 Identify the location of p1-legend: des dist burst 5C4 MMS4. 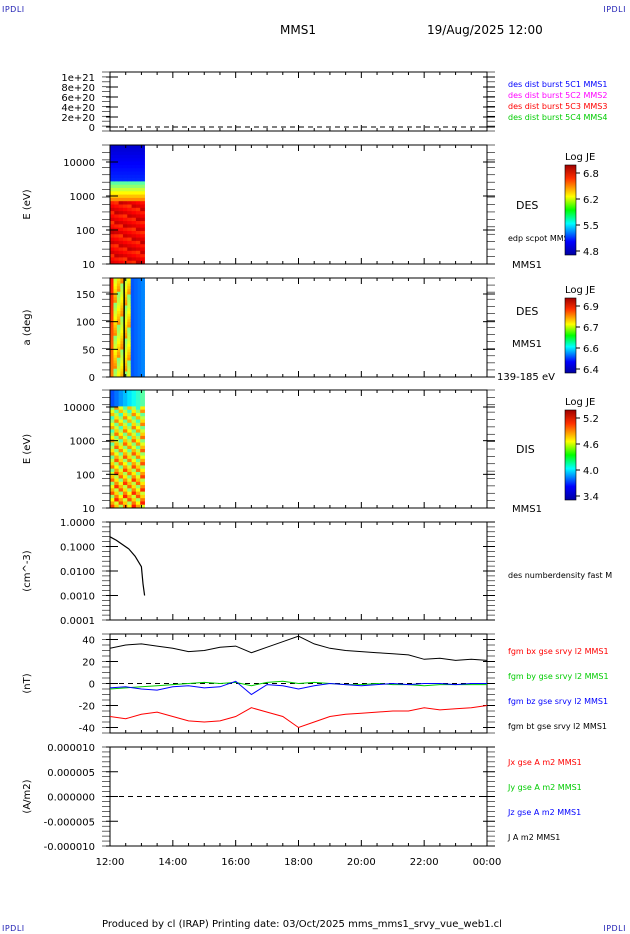
(557, 117).